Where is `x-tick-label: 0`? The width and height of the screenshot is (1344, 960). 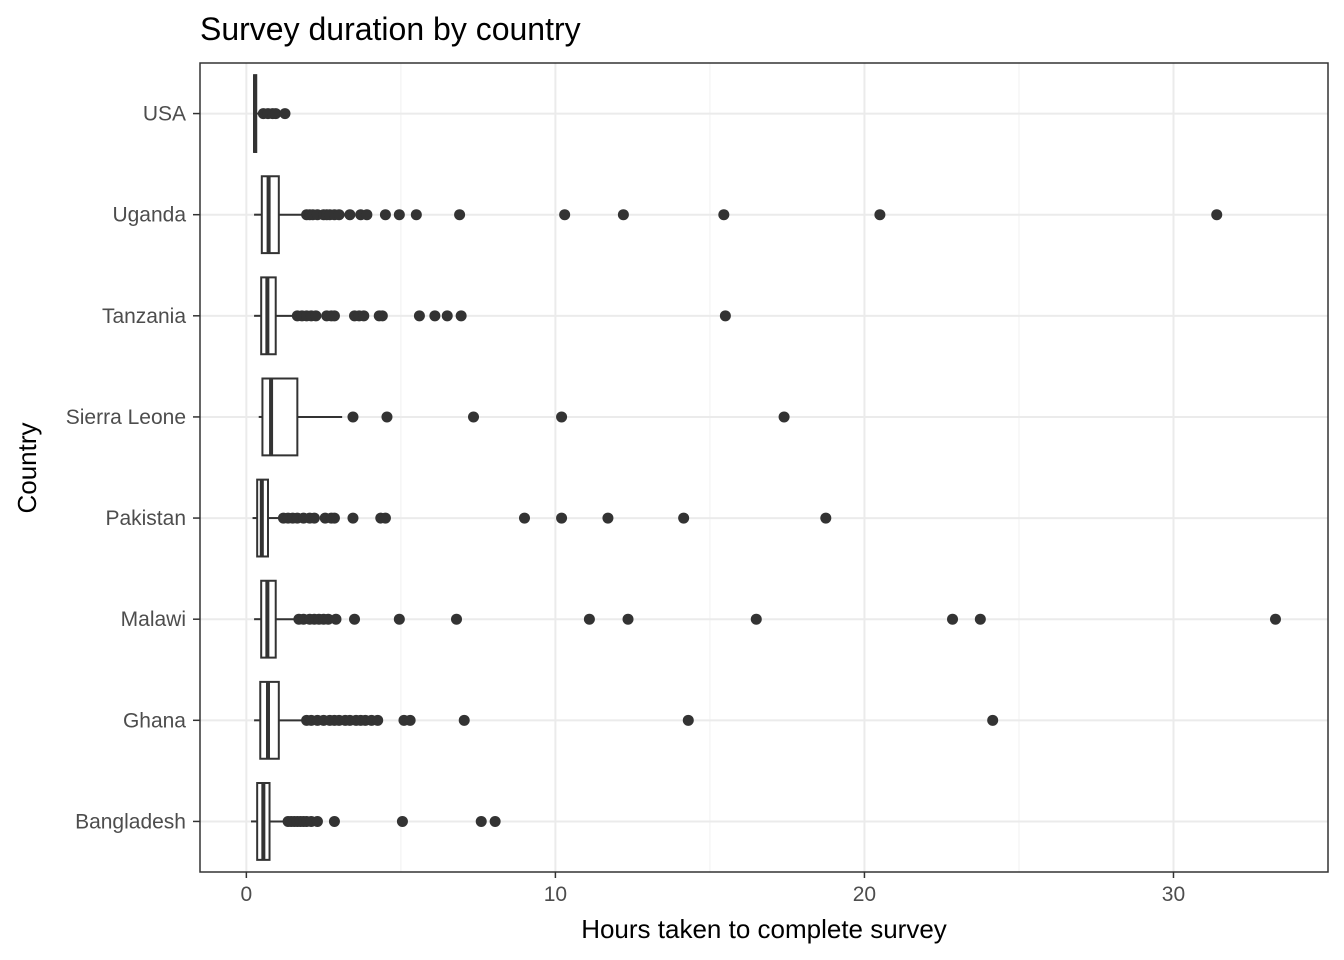 x-tick-label: 0 is located at coordinates (247, 894).